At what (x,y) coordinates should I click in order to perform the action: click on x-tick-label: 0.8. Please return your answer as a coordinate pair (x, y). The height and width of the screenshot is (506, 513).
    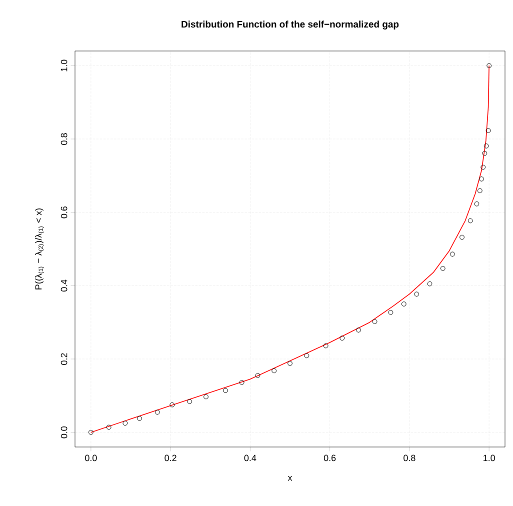
    Looking at the image, I should click on (410, 458).